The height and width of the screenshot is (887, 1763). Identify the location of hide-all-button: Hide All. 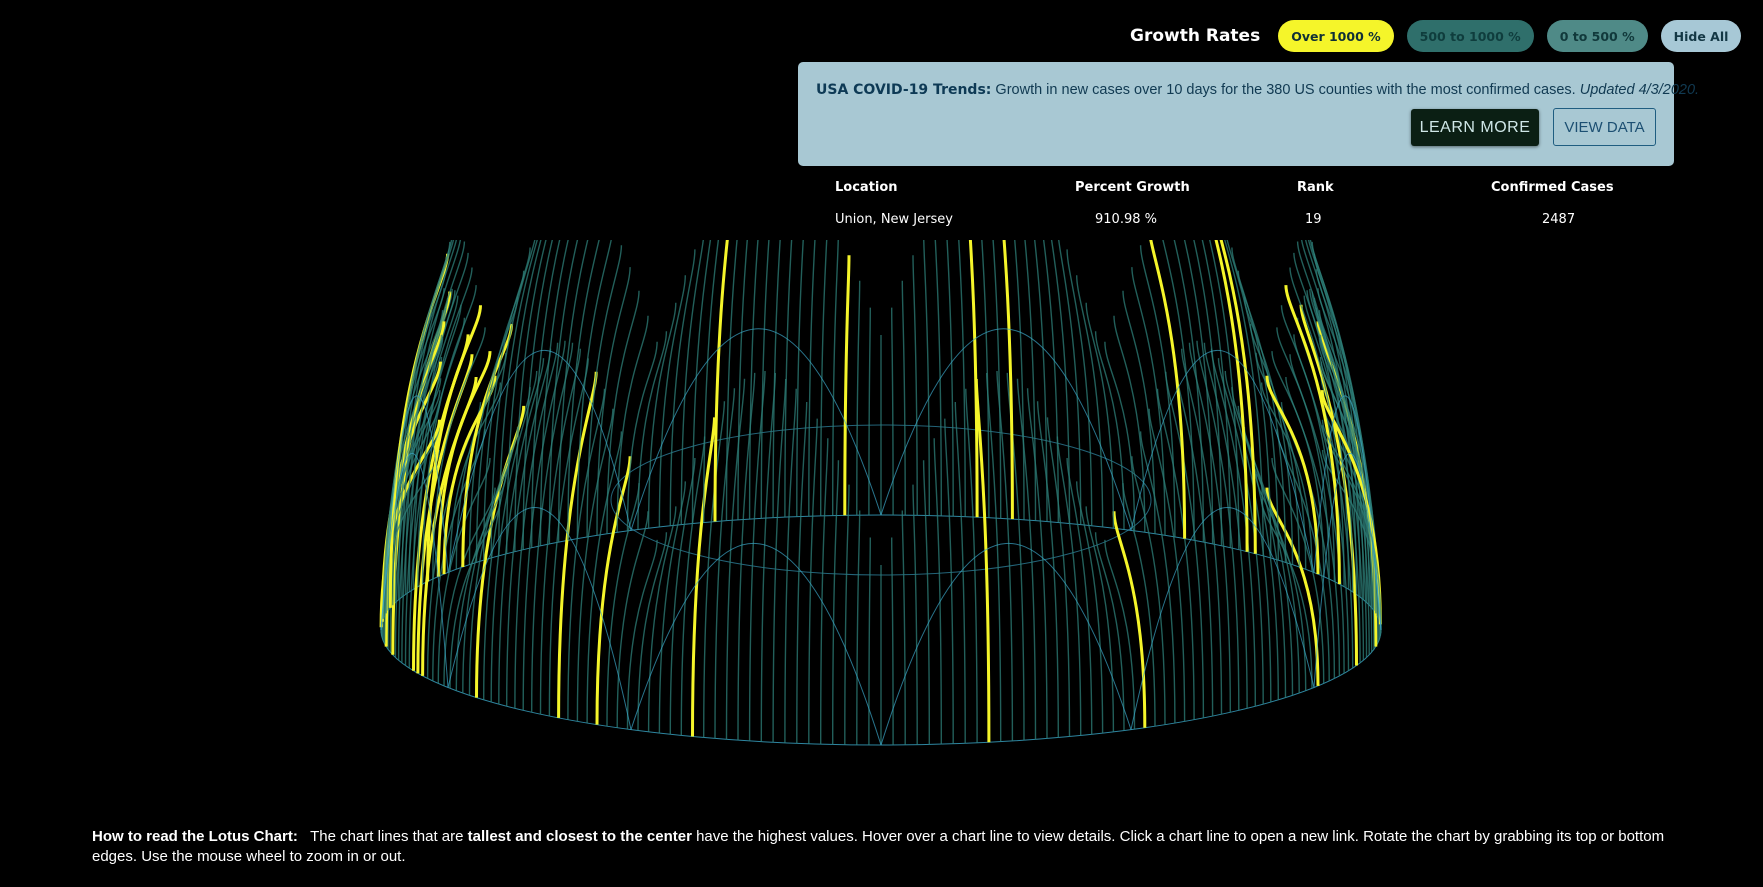
(1701, 36).